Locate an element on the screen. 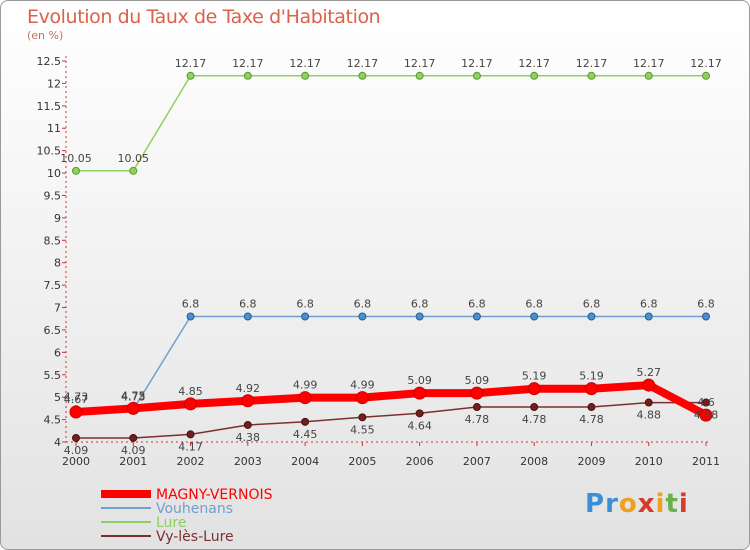  x-tick-label: 2000 is located at coordinates (76, 461).